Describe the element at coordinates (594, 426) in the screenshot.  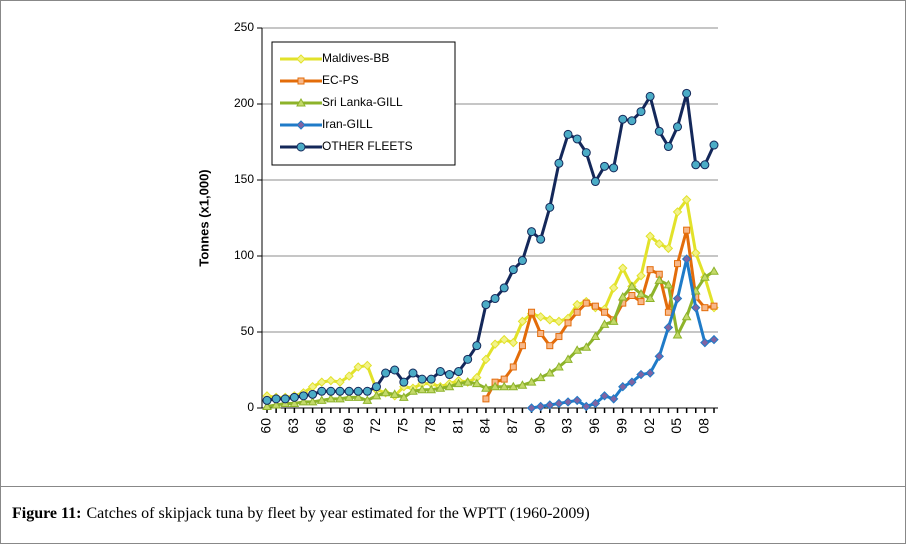
I see `x-tick-label: 96` at that location.